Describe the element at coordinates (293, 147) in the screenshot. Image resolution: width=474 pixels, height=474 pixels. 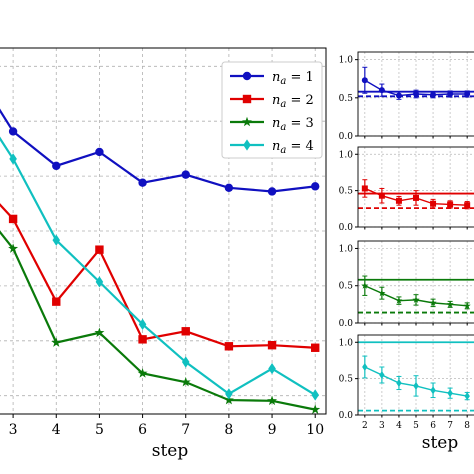
I see `legend-label-4: na = 4` at that location.